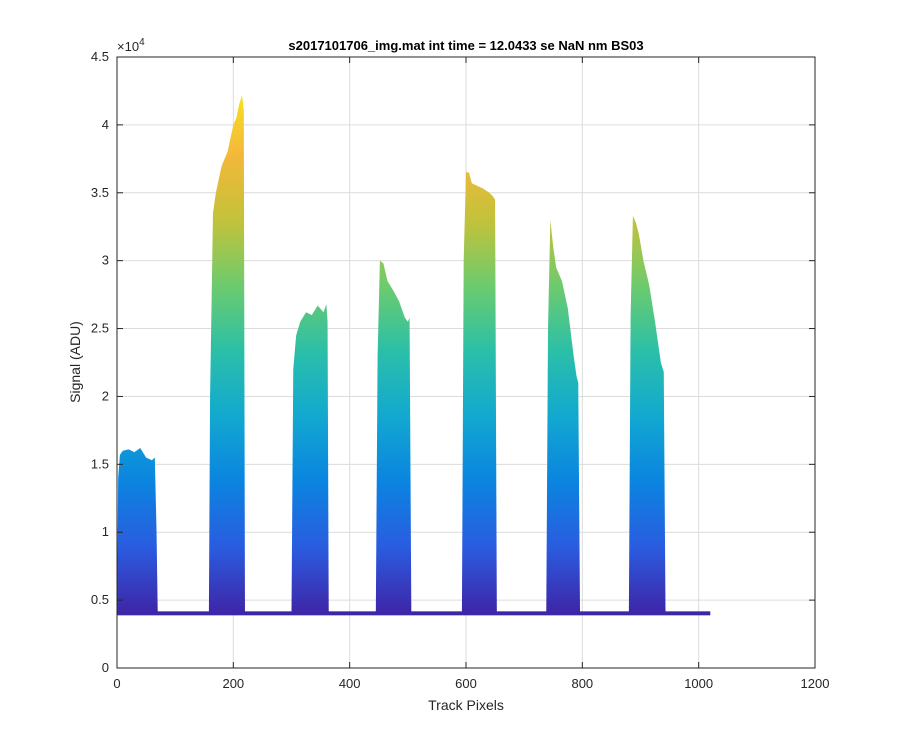  I want to click on y-tick-label: 0, so click(105, 667).